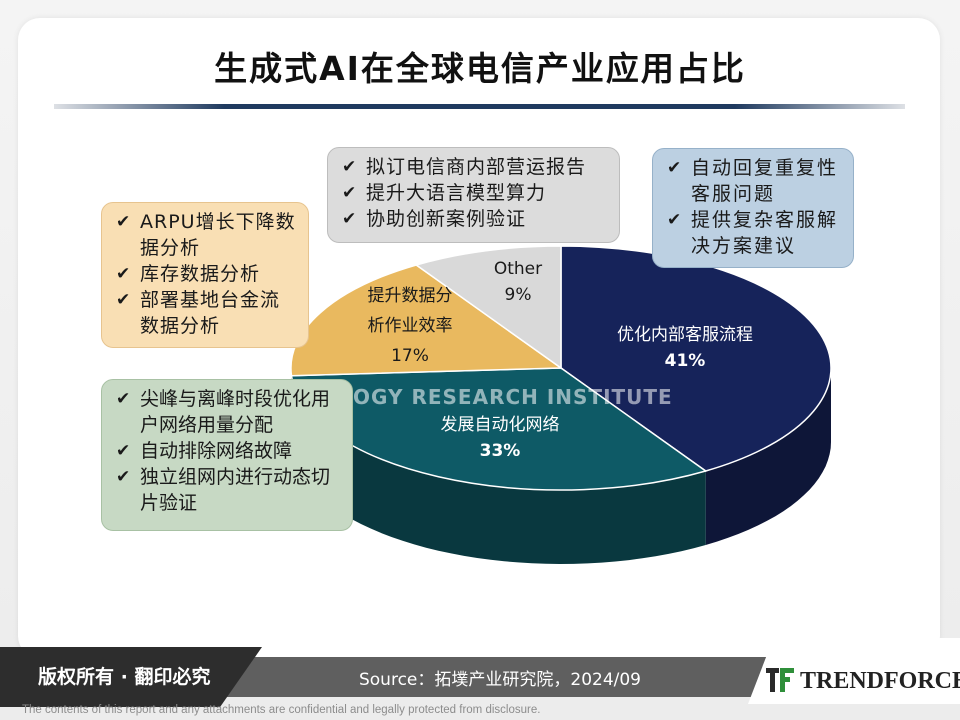 The width and height of the screenshot is (960, 720). Describe the element at coordinates (434, 219) in the screenshot. I see `callout-item: ✔ 协助创新案例验证` at that location.